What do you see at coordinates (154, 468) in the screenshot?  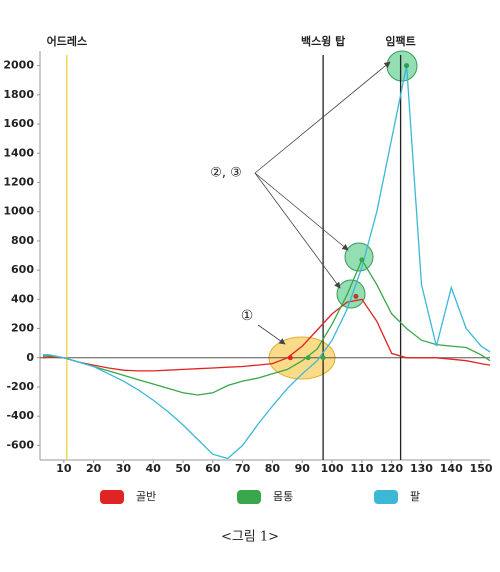 I see `x-tick-label: 40` at bounding box center [154, 468].